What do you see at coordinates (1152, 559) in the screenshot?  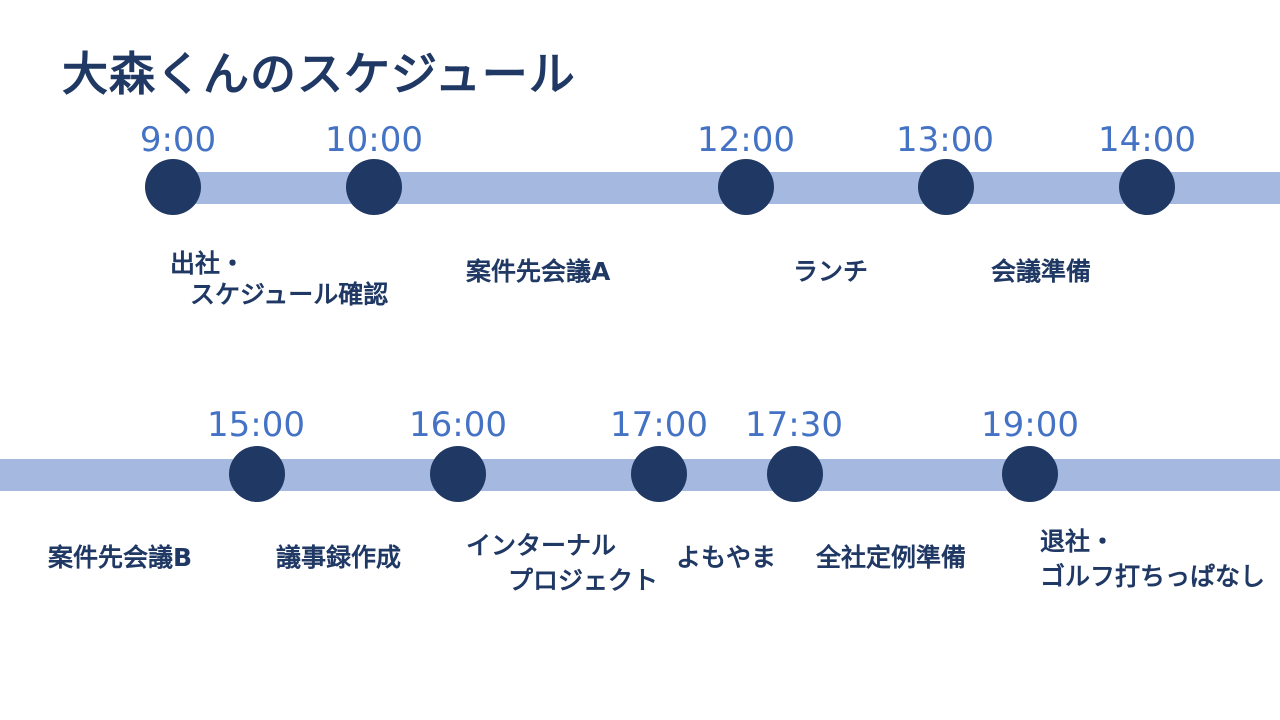 I see `event-label: 退社・ ゴルフ打ちっぱなし` at bounding box center [1152, 559].